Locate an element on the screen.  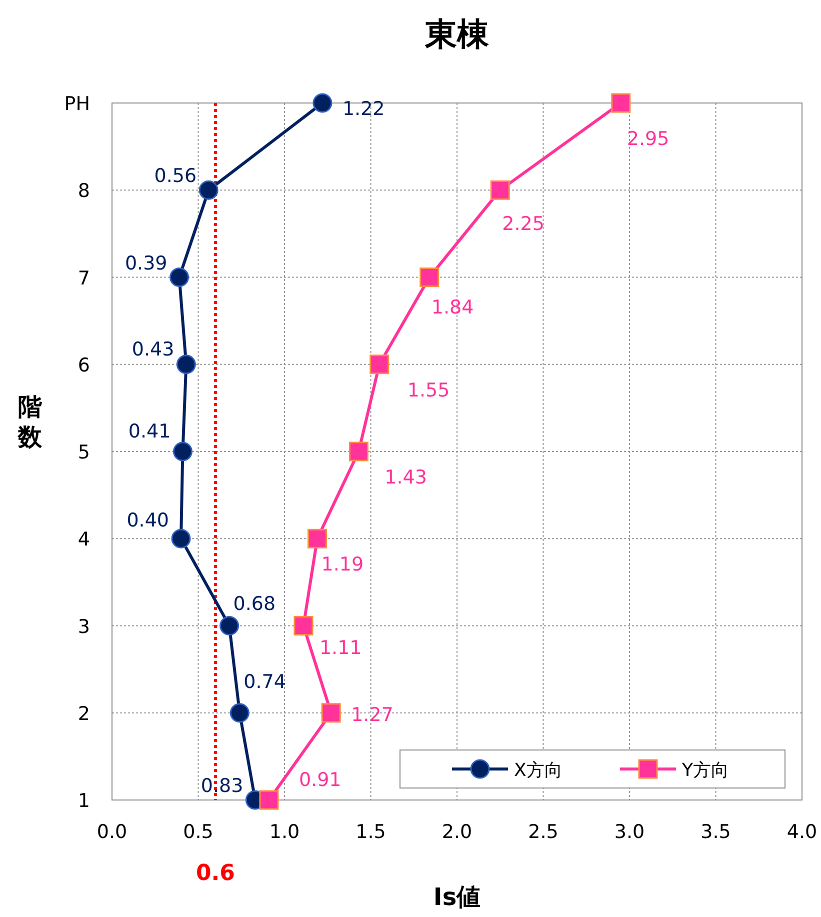
data-label: 1.43 is located at coordinates (405, 477).